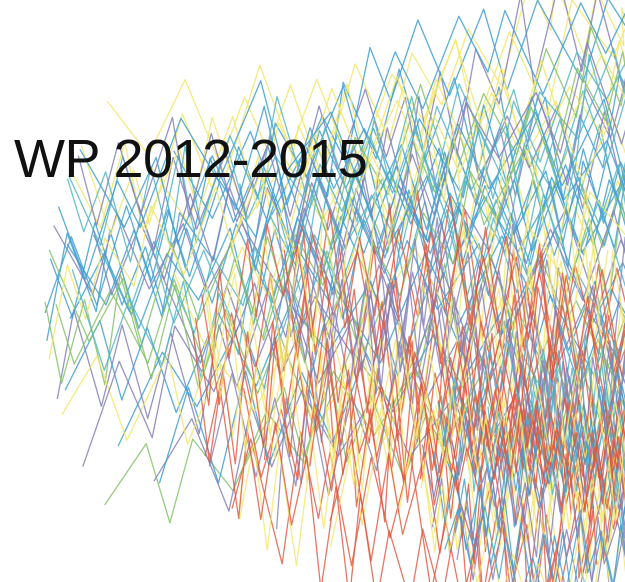  What do you see at coordinates (191, 159) in the screenshot?
I see `page-title: WP 2012-2015` at bounding box center [191, 159].